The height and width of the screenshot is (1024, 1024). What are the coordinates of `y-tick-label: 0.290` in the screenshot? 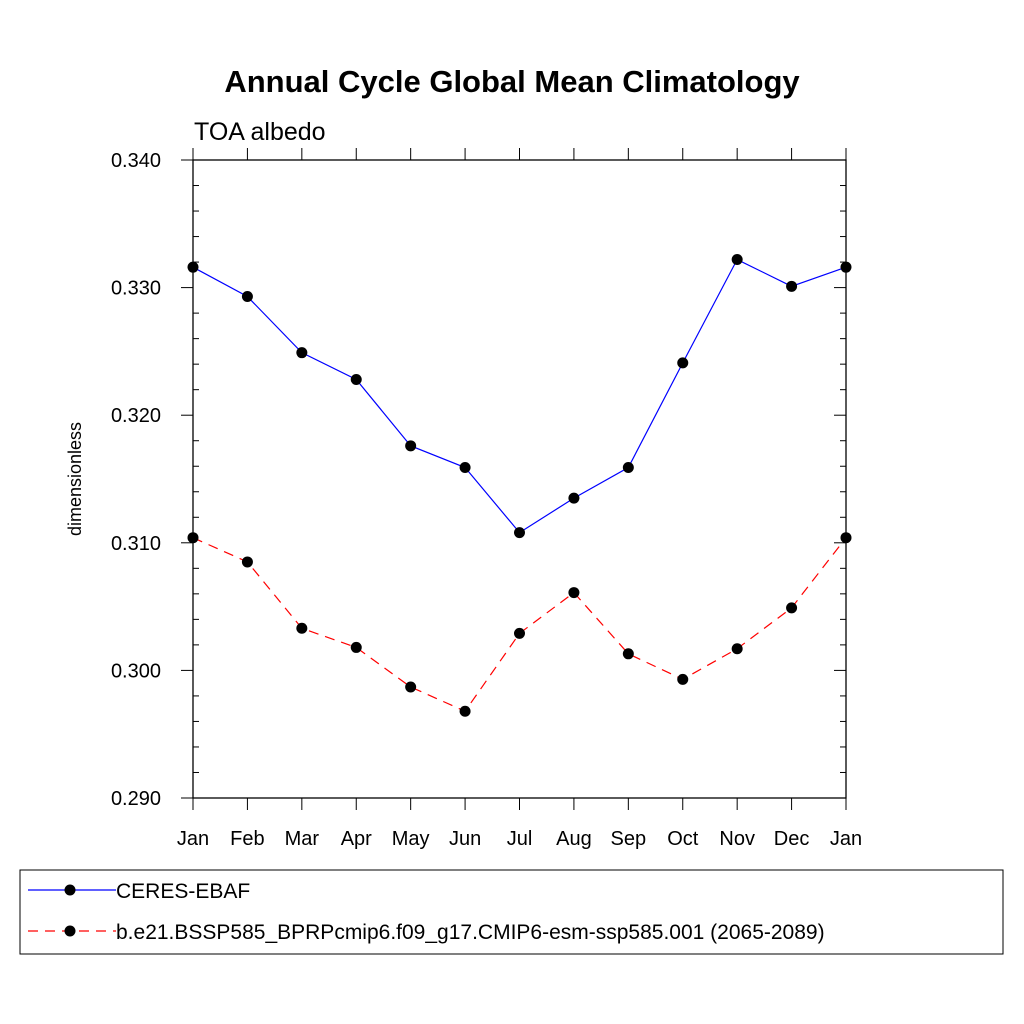 It's located at (136, 799).